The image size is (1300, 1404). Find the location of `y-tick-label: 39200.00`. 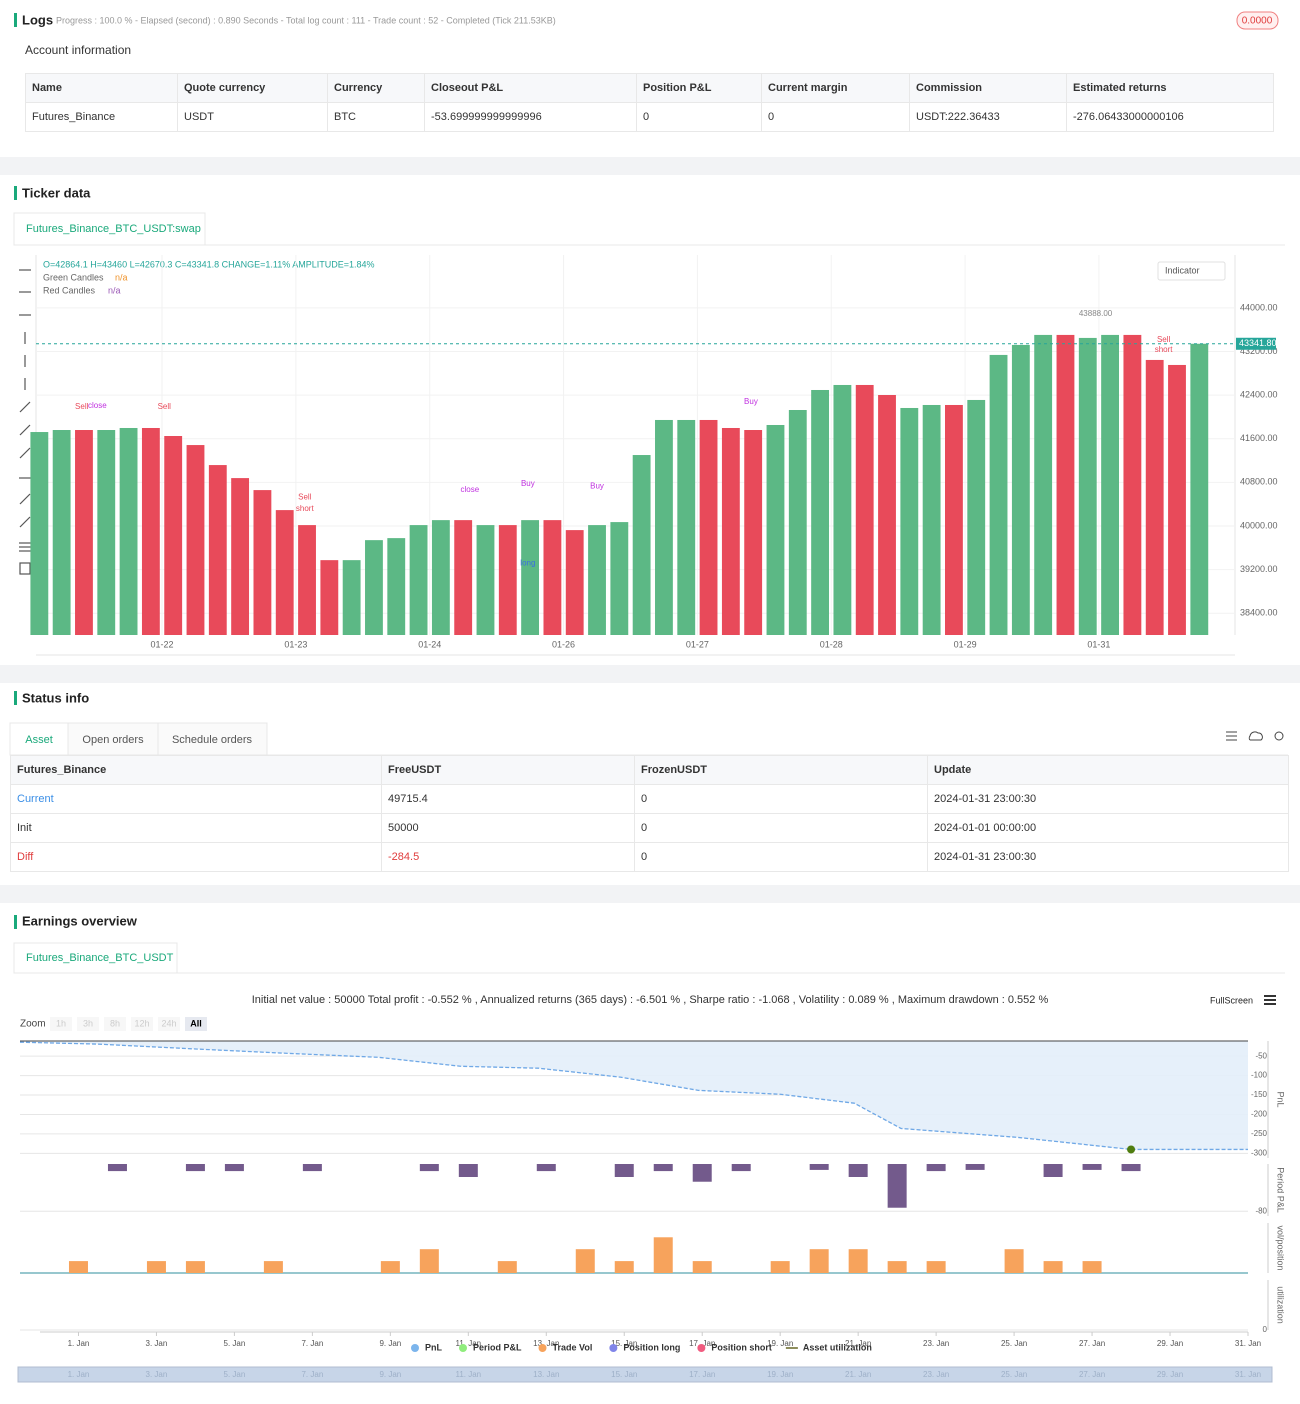

y-tick-label: 39200.00 is located at coordinates (1259, 569).